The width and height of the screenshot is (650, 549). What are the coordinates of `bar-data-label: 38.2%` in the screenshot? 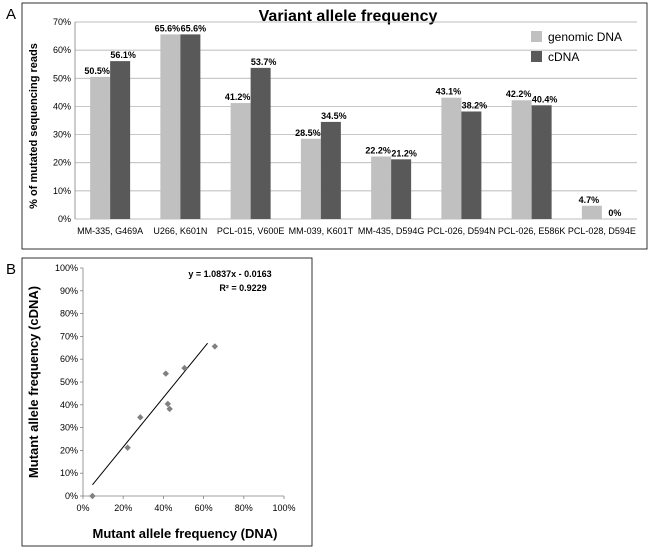 It's located at (475, 105).